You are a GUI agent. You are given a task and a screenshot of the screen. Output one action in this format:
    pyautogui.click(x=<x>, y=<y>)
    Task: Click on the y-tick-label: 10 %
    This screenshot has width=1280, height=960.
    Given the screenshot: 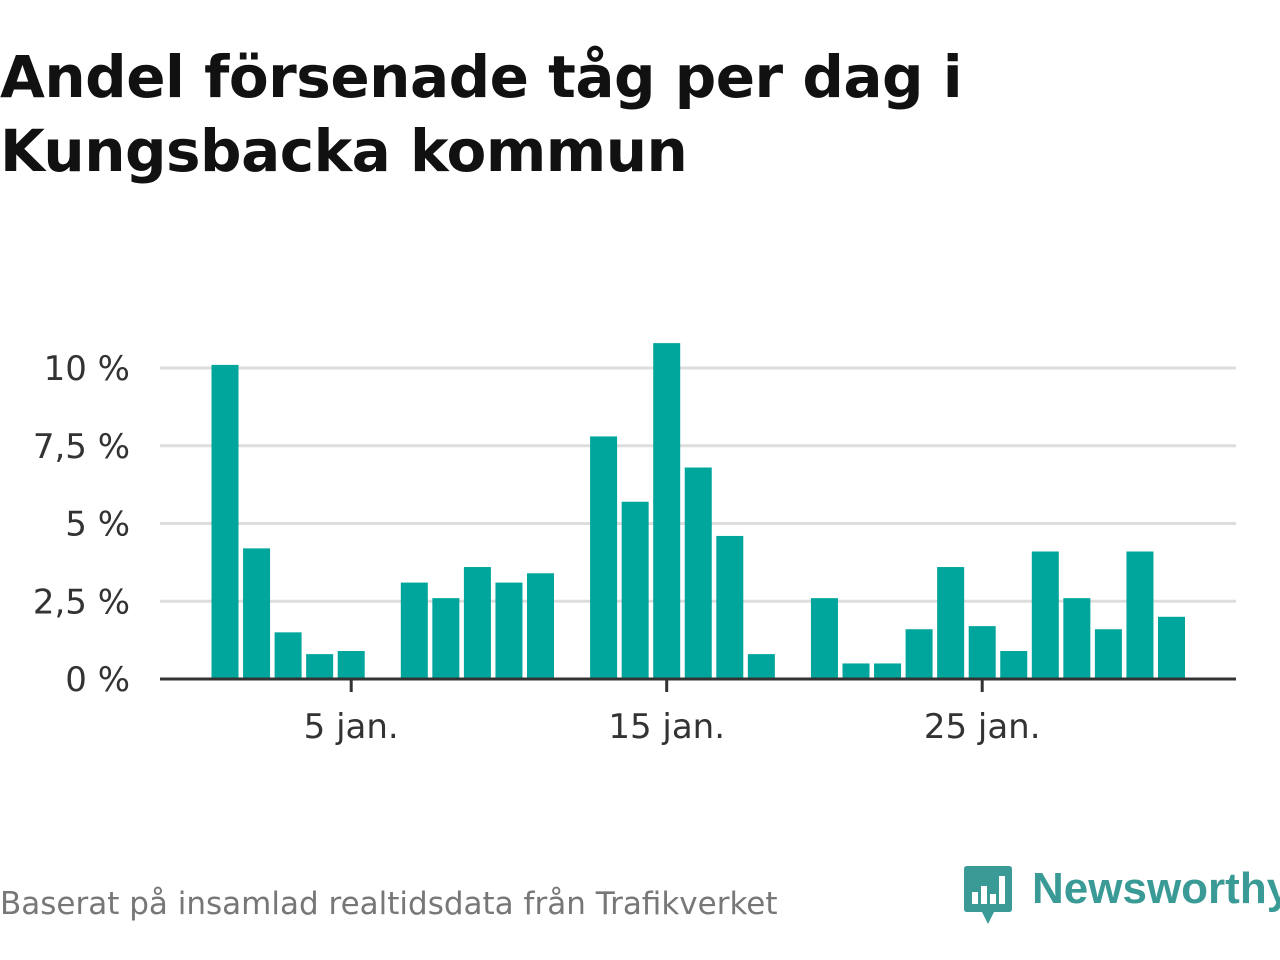 What is the action you would take?
    pyautogui.click(x=87, y=369)
    